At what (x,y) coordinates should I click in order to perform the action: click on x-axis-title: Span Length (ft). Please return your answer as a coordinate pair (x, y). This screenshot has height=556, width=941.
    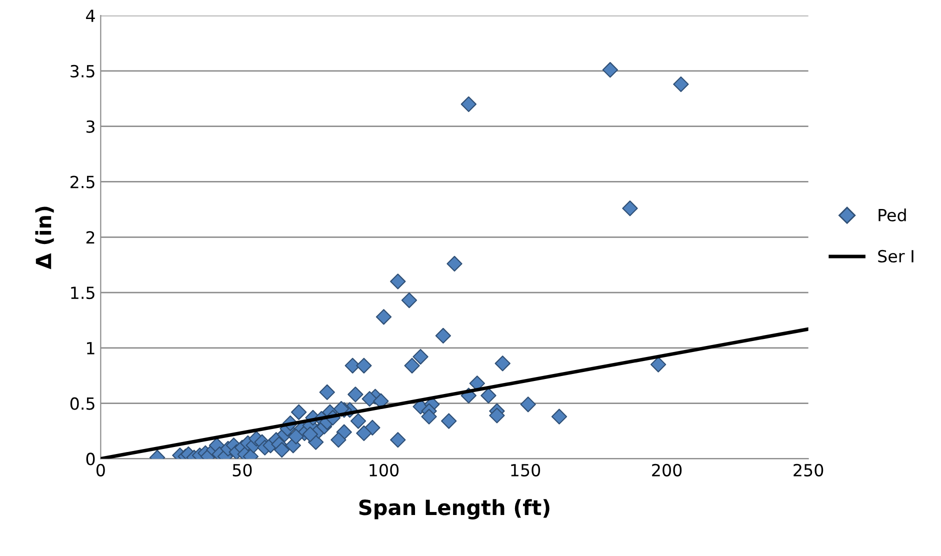
    Looking at the image, I should click on (454, 509).